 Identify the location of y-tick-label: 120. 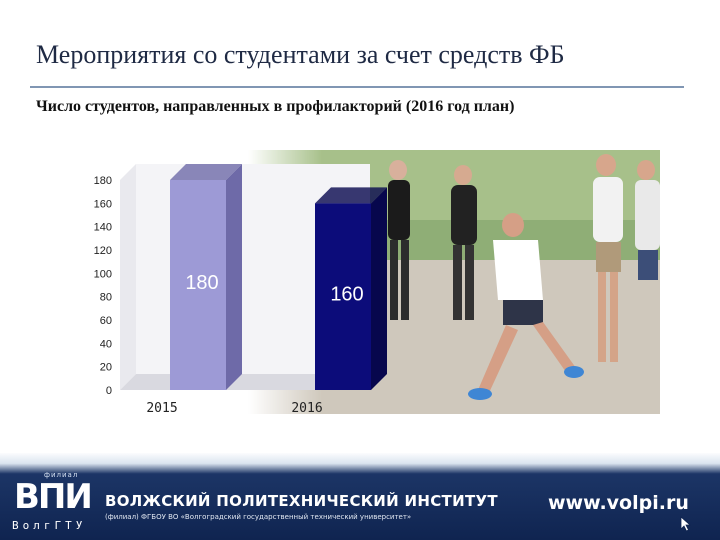
(103, 251).